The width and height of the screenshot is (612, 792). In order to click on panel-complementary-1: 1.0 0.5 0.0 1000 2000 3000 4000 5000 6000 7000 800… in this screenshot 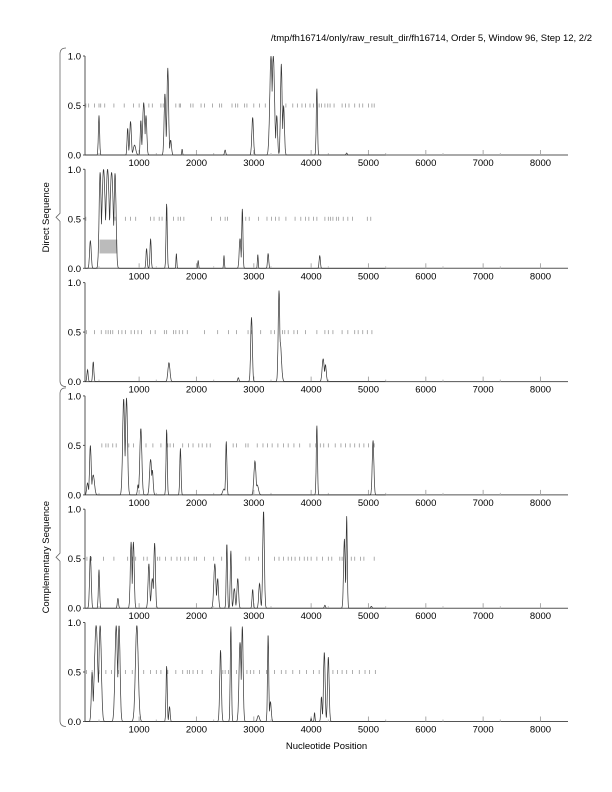, I will do `click(318, 450)`.